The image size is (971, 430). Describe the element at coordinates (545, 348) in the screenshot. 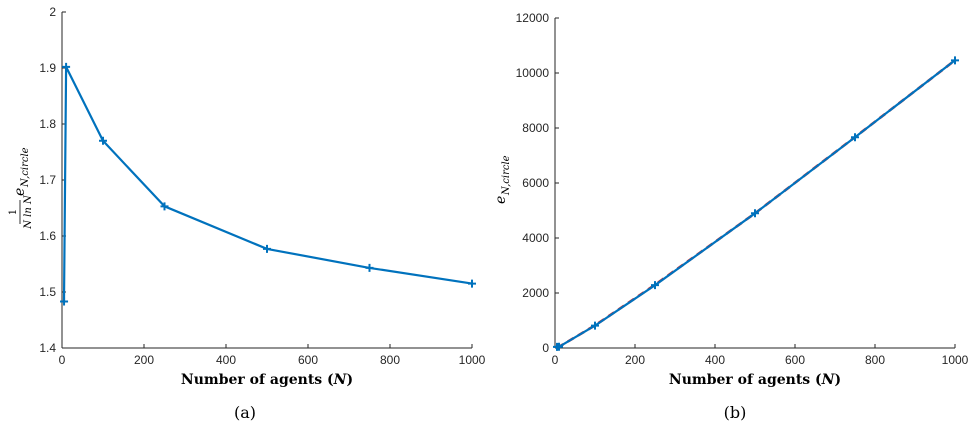

I see `y-tick-label-b: 0` at that location.